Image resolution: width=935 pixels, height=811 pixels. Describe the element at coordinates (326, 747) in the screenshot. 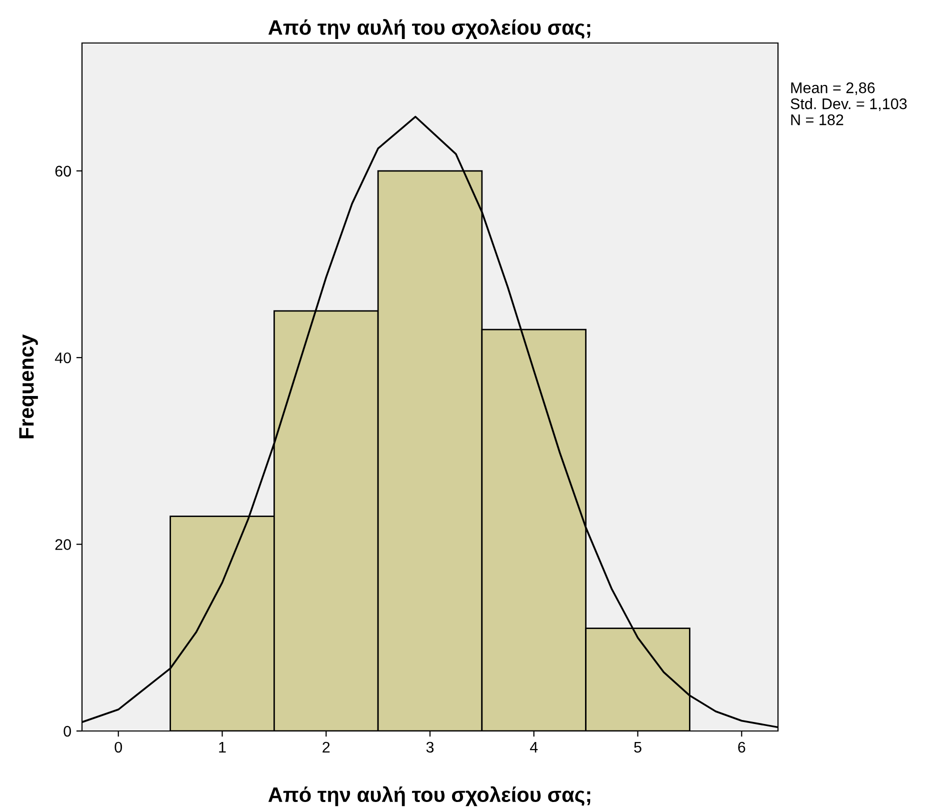

I see `x-tick-label: 2` at that location.